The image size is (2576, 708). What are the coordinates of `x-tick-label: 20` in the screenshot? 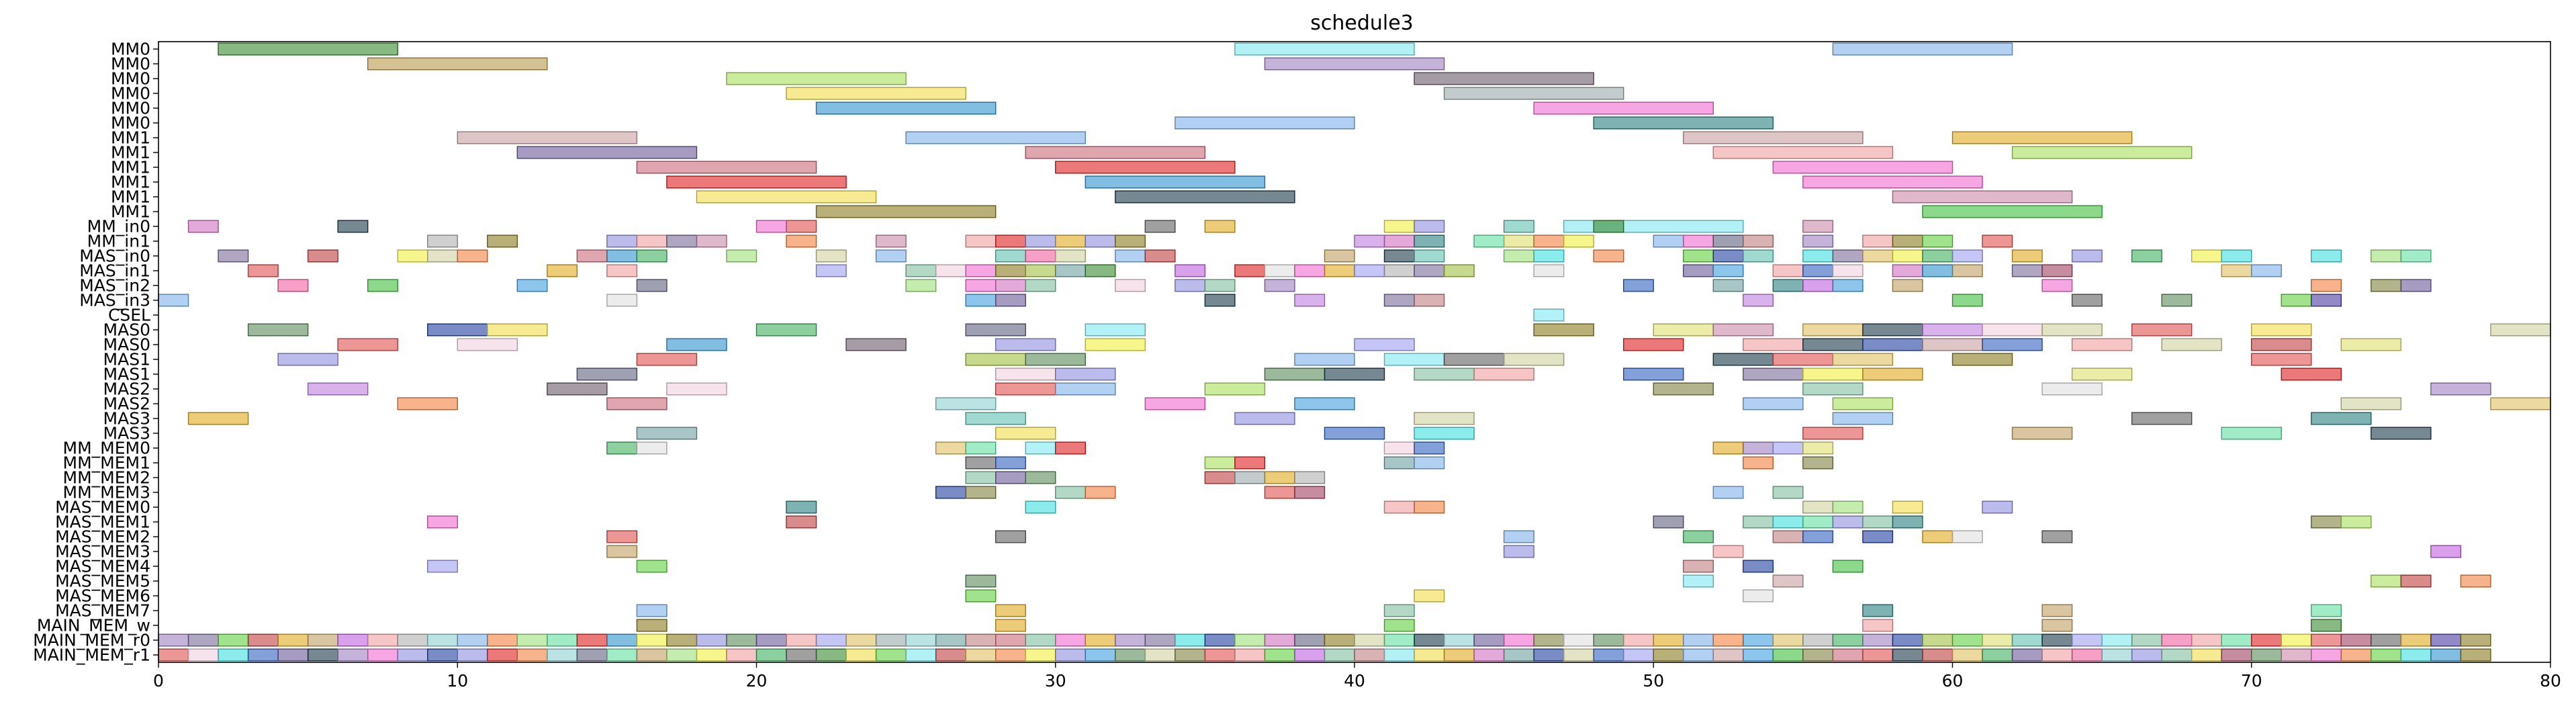 It's located at (757, 681).